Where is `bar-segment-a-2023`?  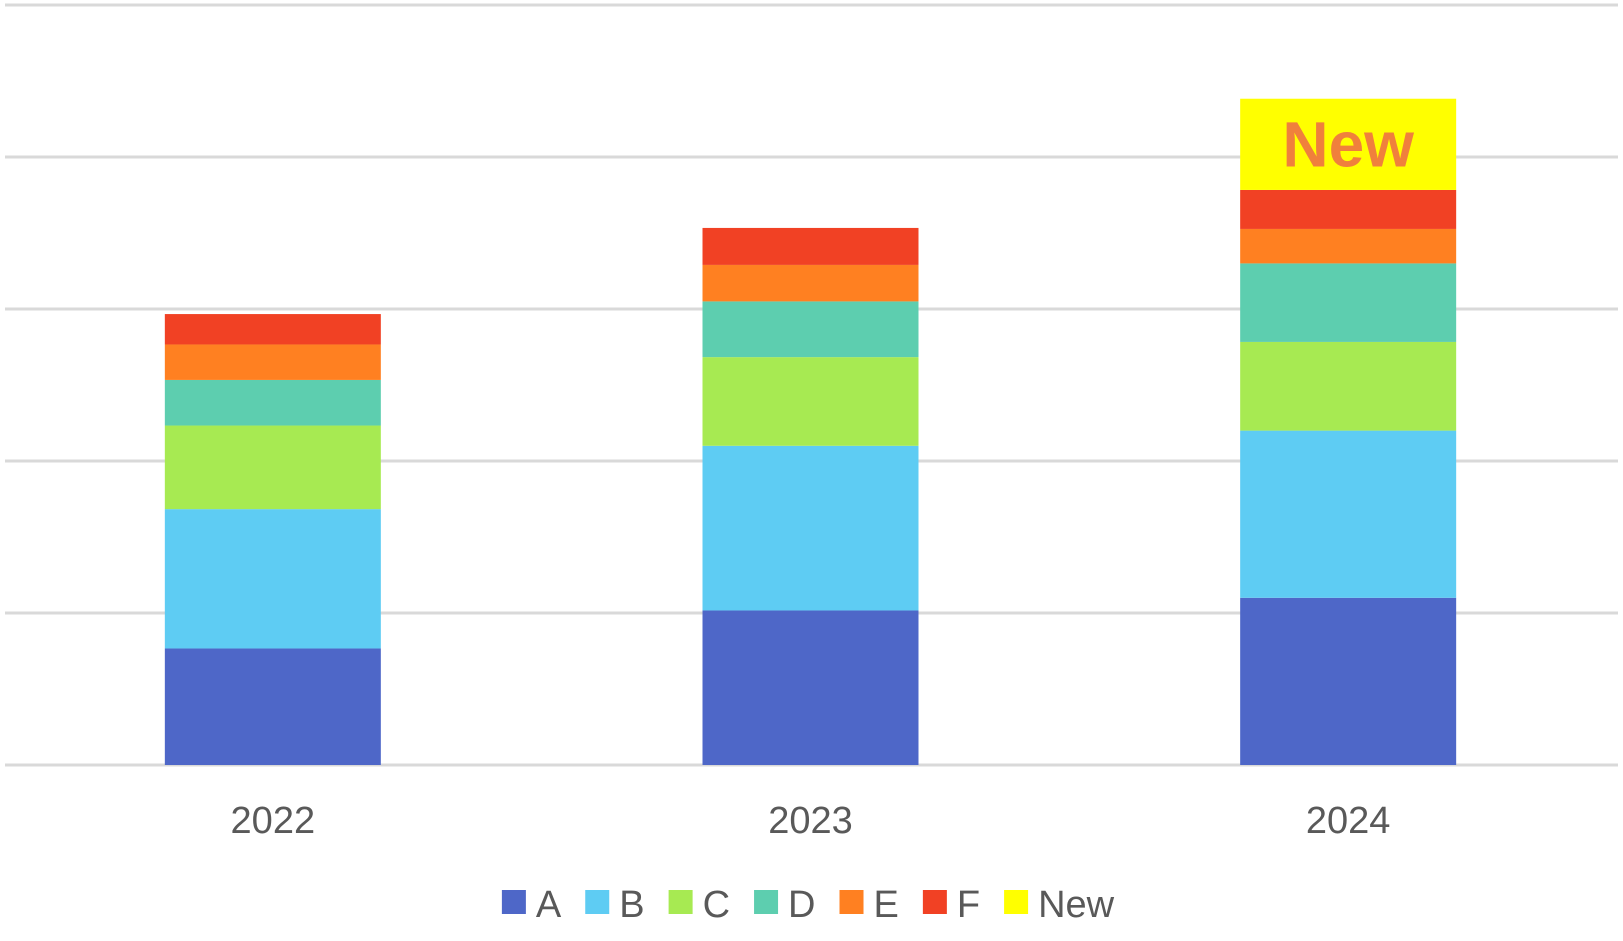
bar-segment-a-2023 is located at coordinates (810, 687).